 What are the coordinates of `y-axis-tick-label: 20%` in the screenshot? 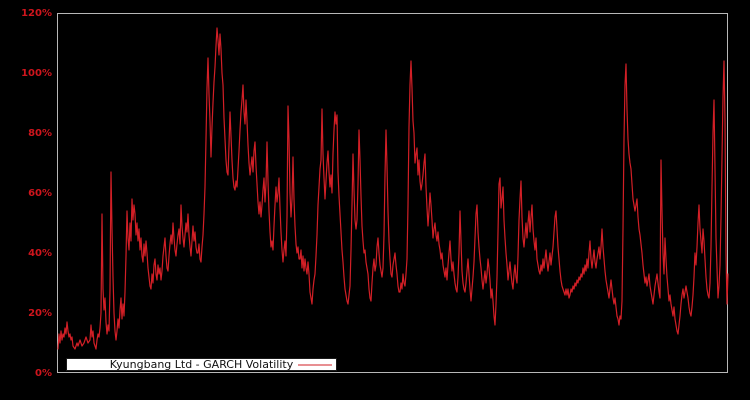 It's located at (40, 313).